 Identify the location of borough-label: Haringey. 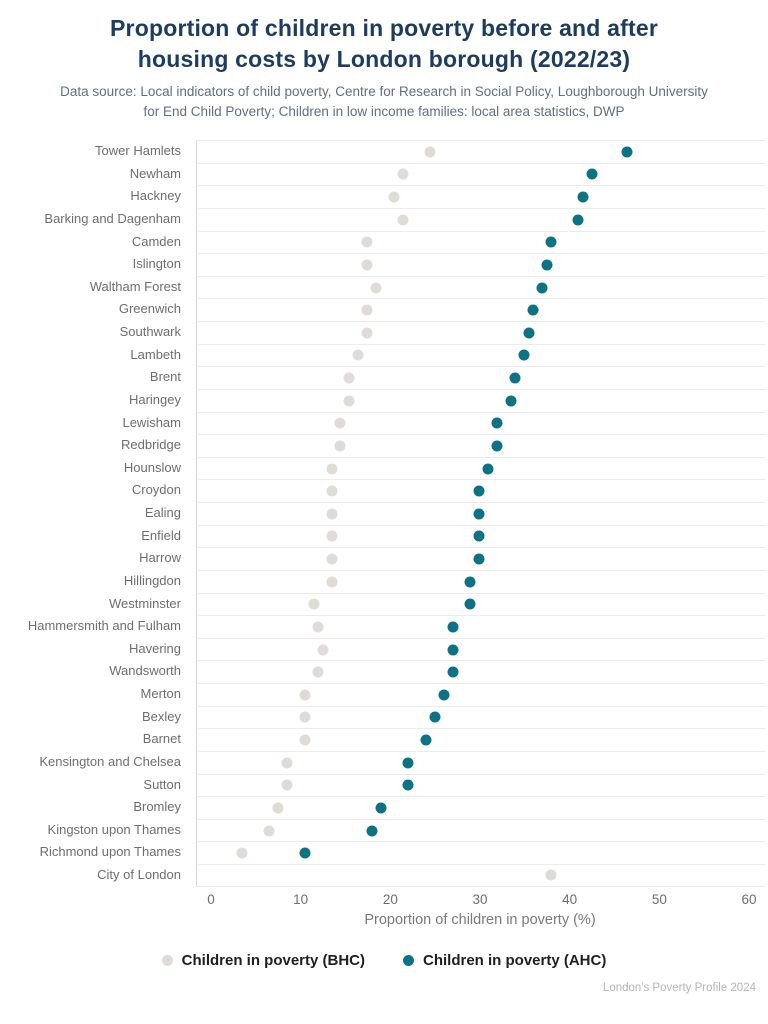
(154, 399).